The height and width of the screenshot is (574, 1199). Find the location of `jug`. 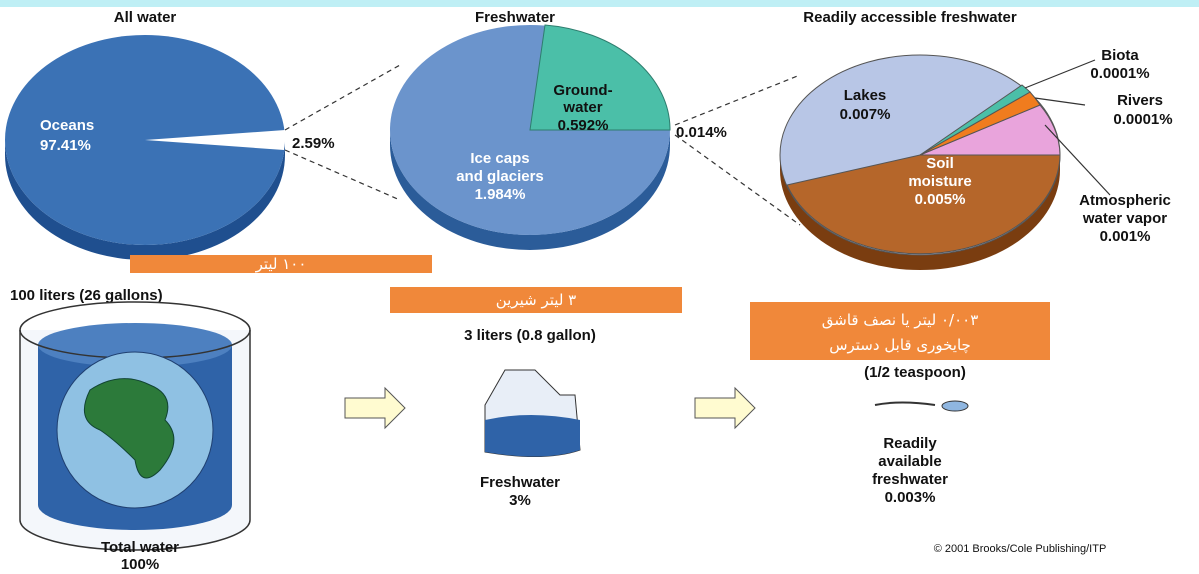

jug is located at coordinates (532, 413).